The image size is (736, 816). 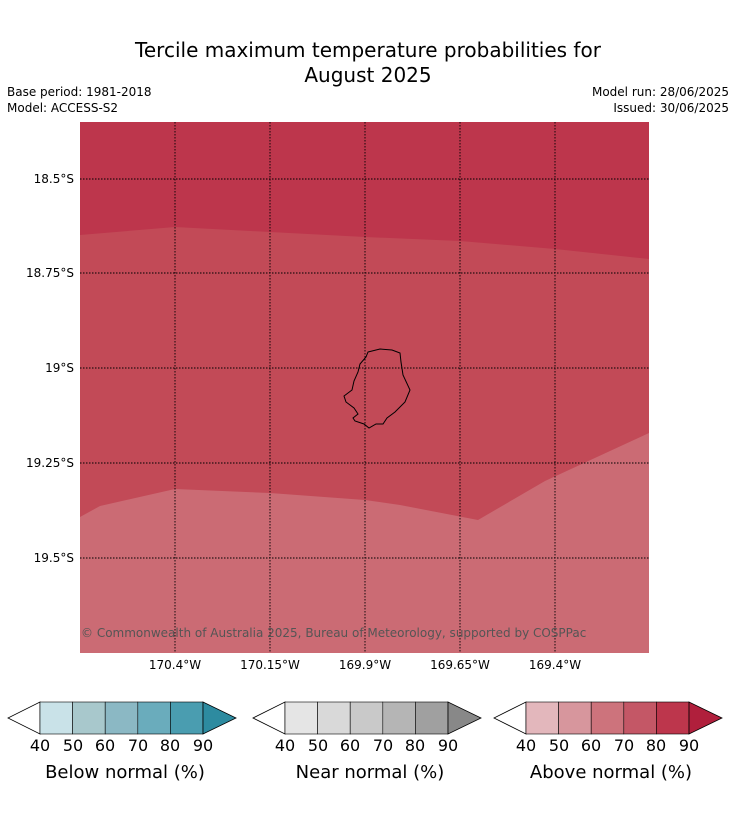 I want to click on meta-right: Model run: 28/06/2025 Issued: 30/06/2025, so click(x=660, y=100).